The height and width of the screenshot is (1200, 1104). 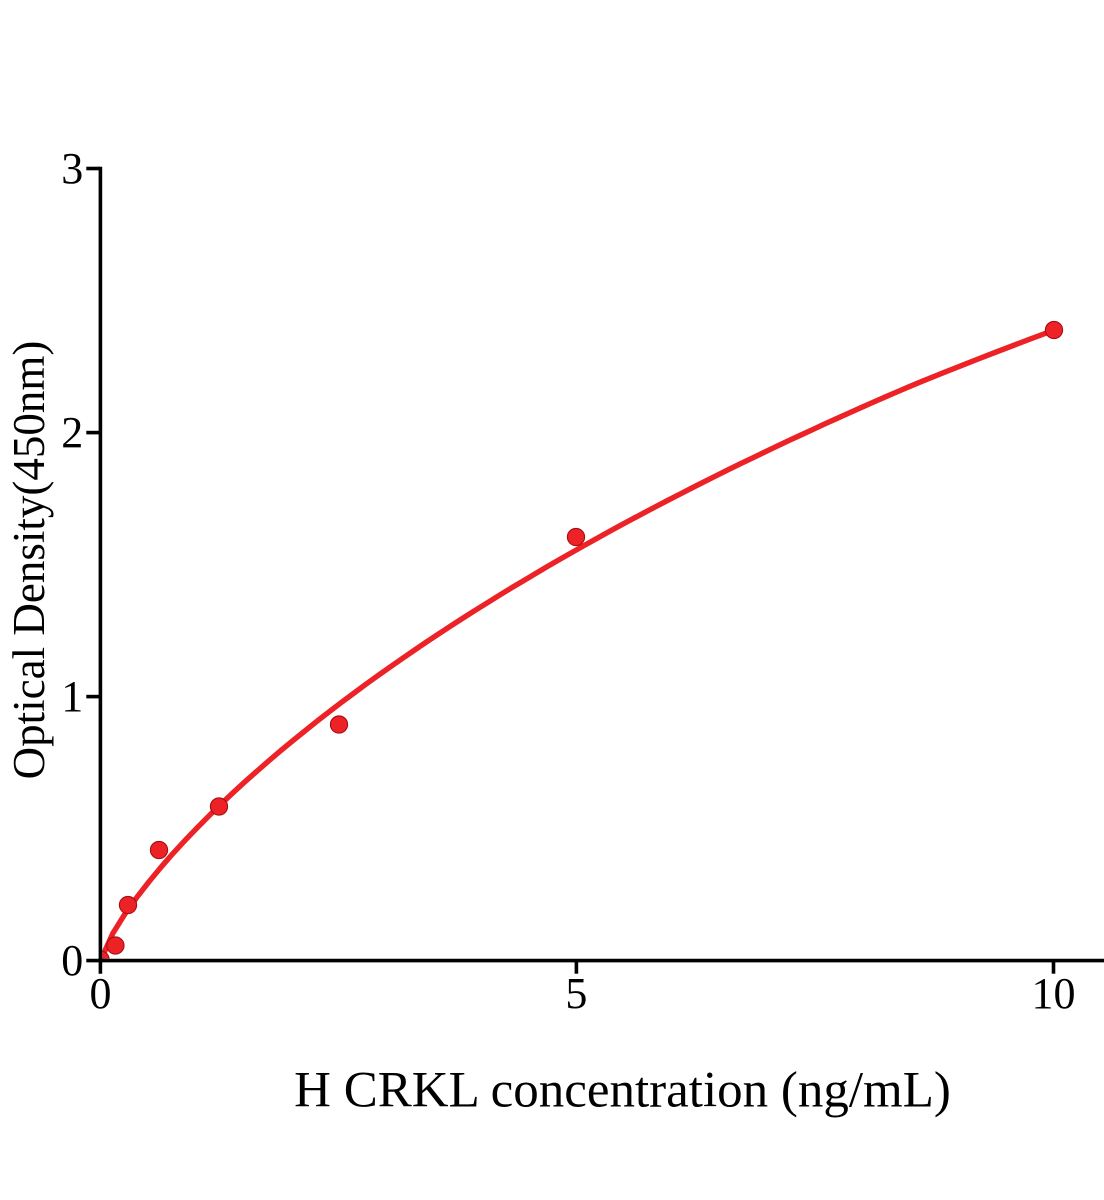 I want to click on svg-text: H CRKL concentration (ng/mL), so click(x=622, y=1091).